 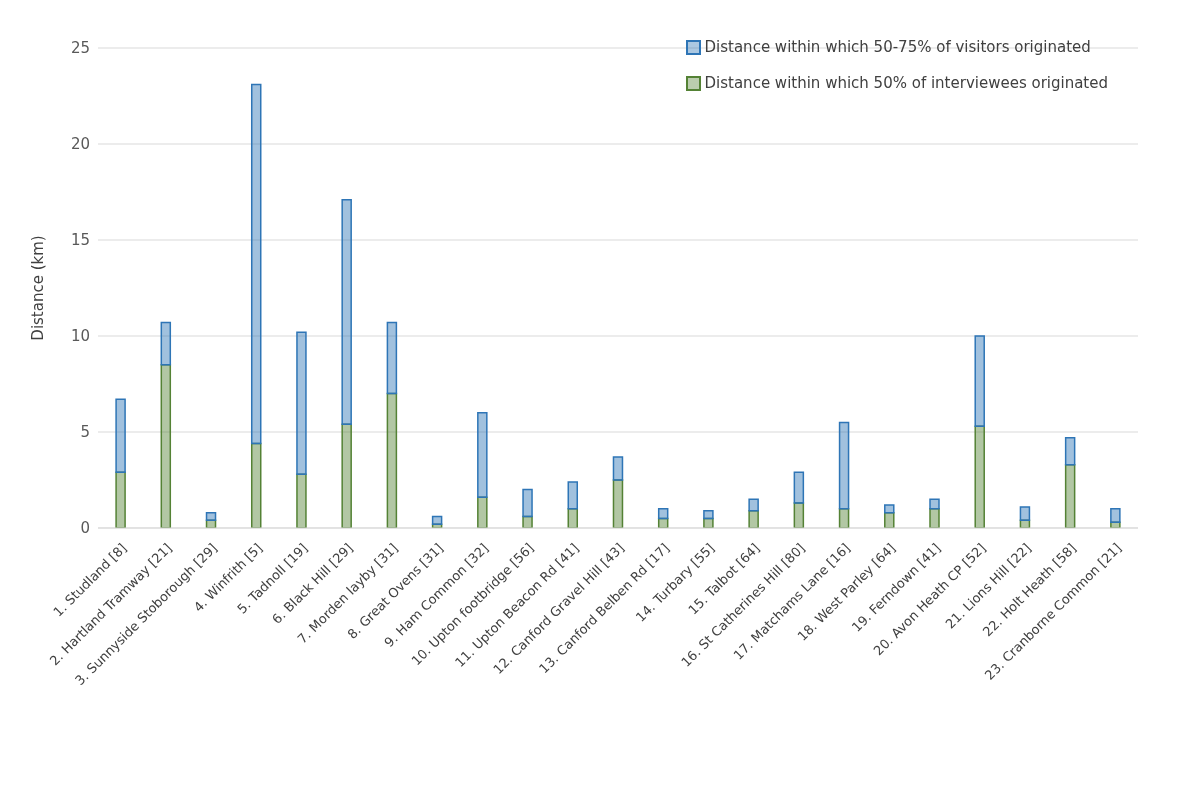 I want to click on y-tick-label: 25, so click(x=80, y=48).